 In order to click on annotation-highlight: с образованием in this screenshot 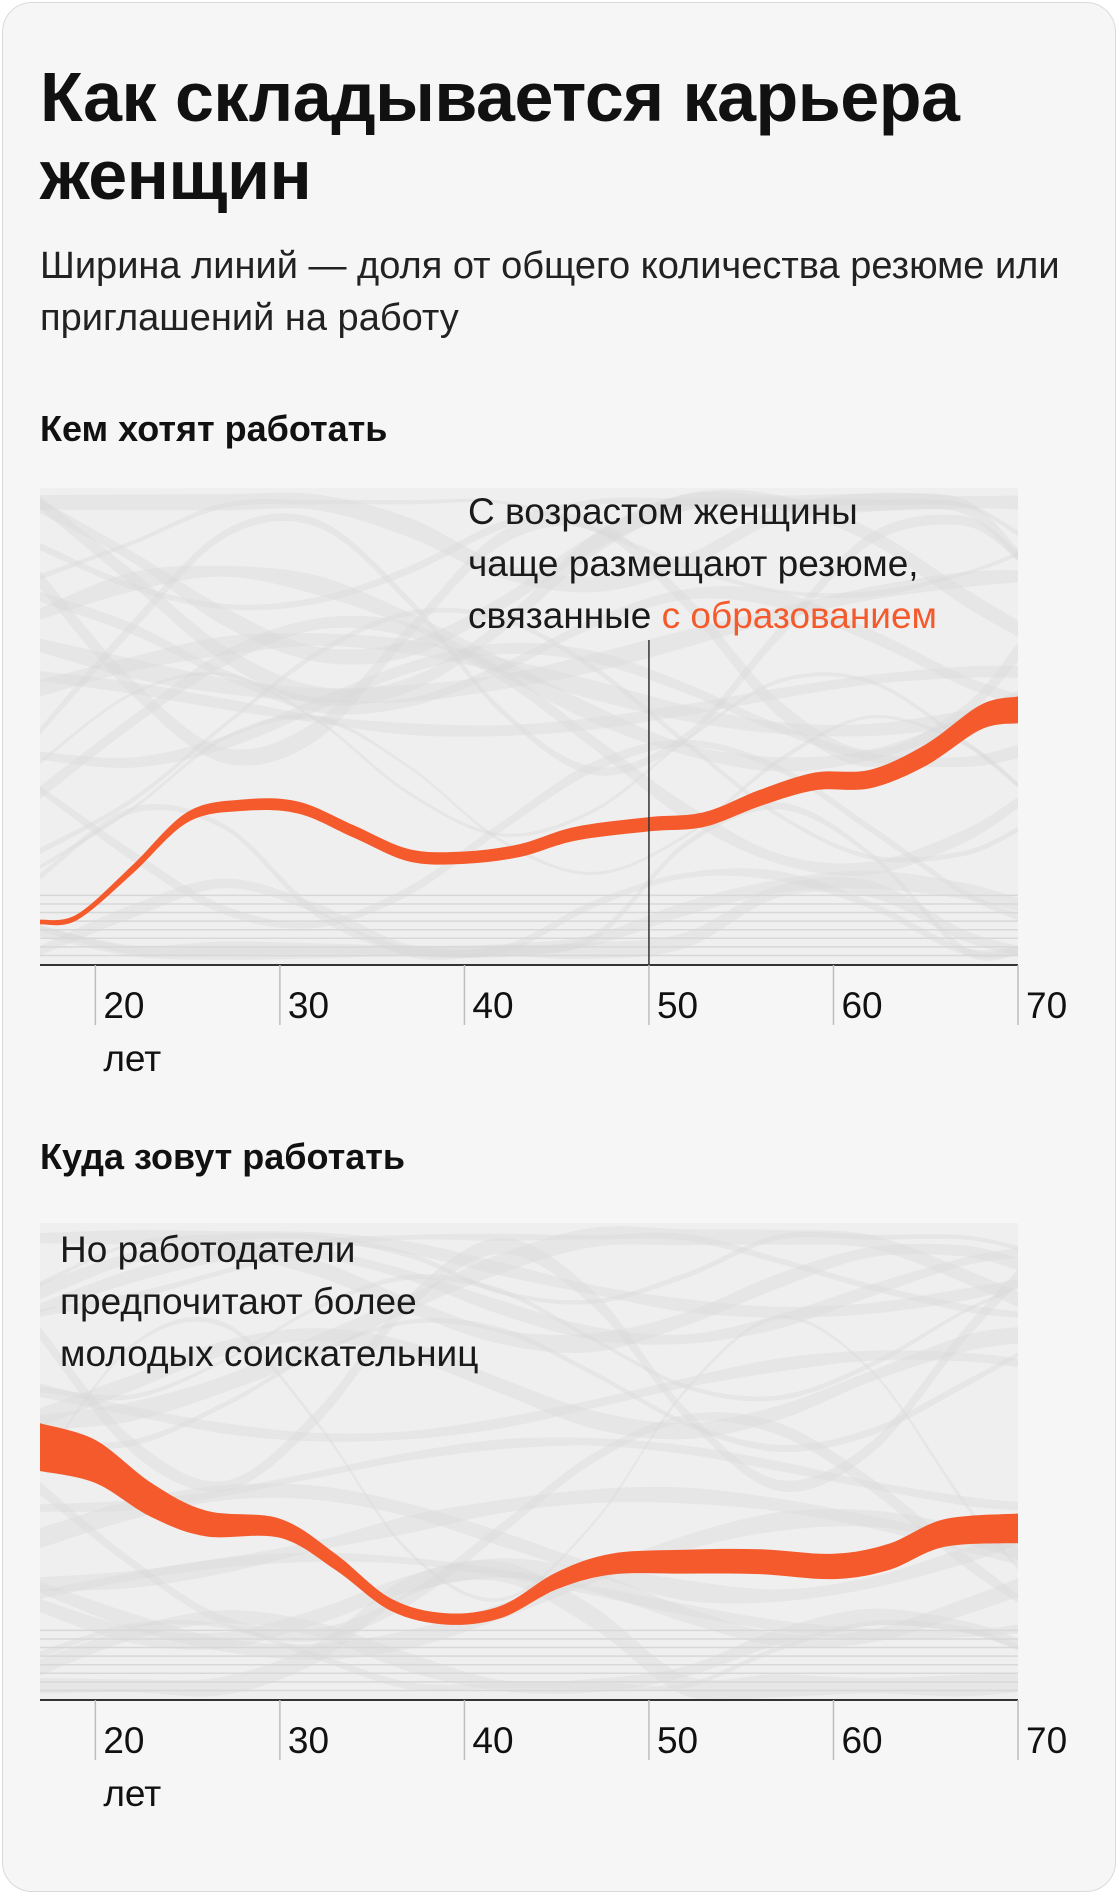, I will do `click(799, 615)`.